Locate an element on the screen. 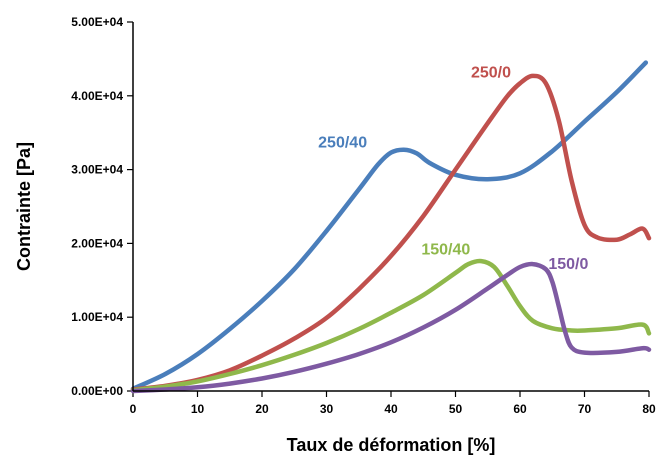 This screenshot has width=658, height=461. x-tick-label: 10 is located at coordinates (198, 409).